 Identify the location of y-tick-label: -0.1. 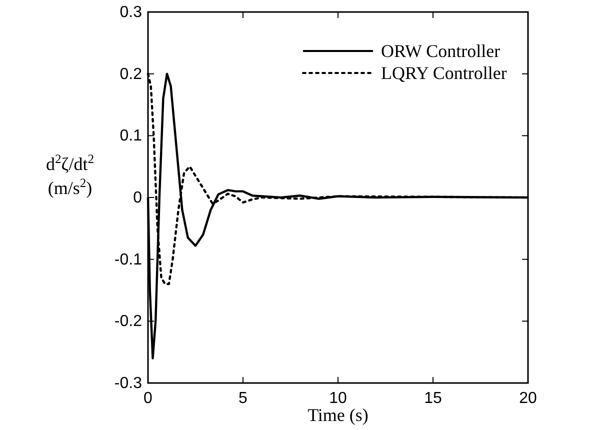
(128, 259).